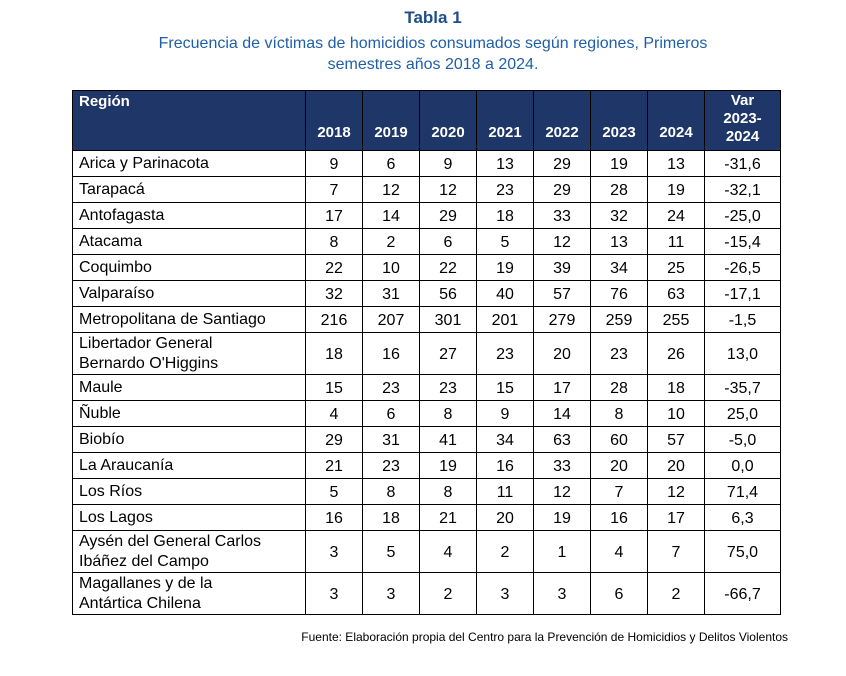 This screenshot has height=676, width=846. I want to click on value-cell: 28, so click(619, 189).